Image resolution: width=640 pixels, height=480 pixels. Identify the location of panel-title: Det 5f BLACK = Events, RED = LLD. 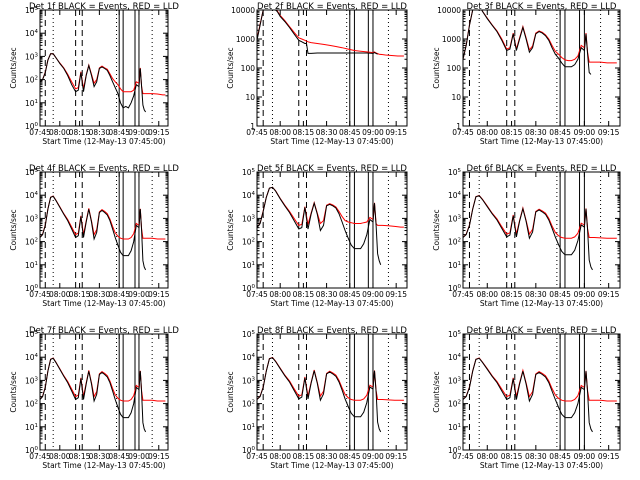
(332, 169).